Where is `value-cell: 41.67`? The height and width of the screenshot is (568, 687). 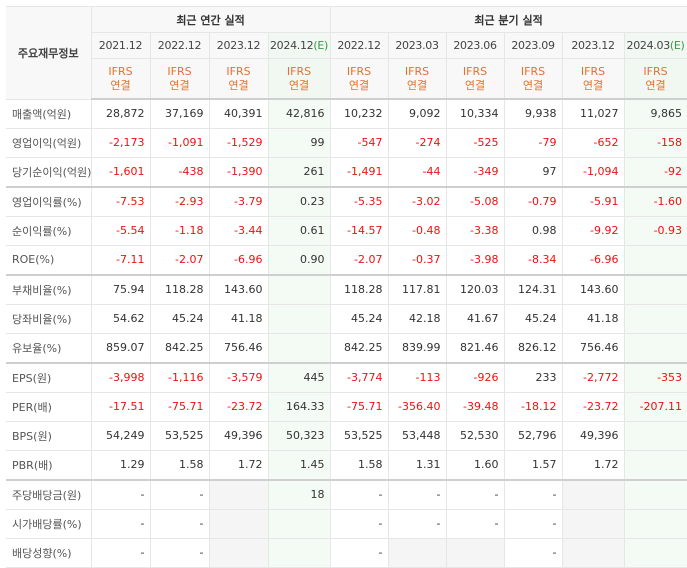
value-cell: 41.67 is located at coordinates (475, 318).